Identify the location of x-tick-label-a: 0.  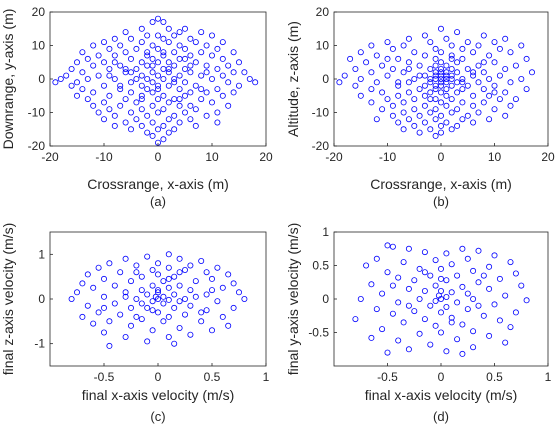
(158, 157).